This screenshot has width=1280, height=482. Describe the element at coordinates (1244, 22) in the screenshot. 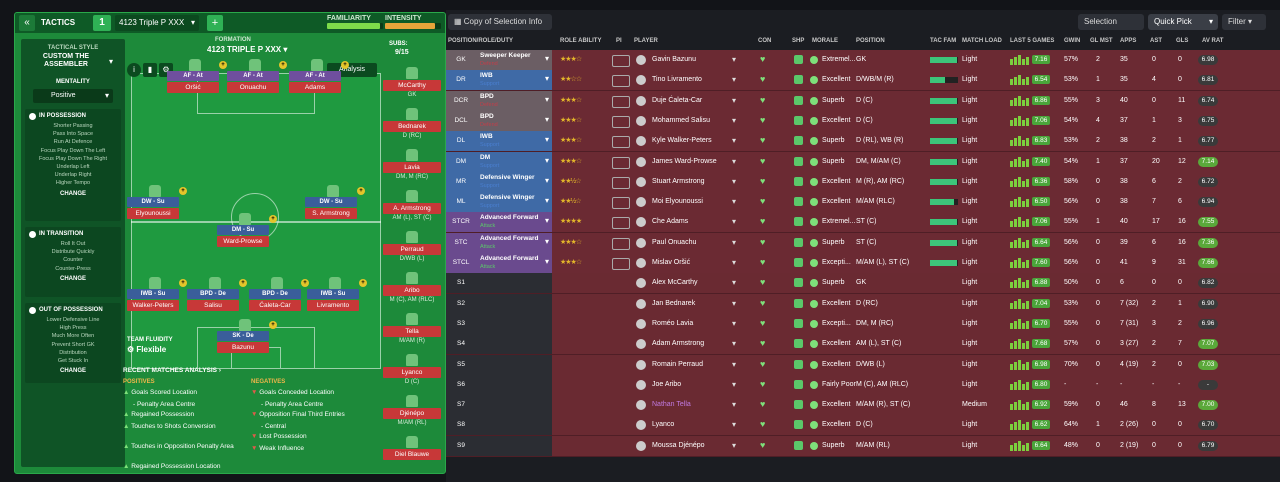

I see `filter-button: Filter ▾` at that location.